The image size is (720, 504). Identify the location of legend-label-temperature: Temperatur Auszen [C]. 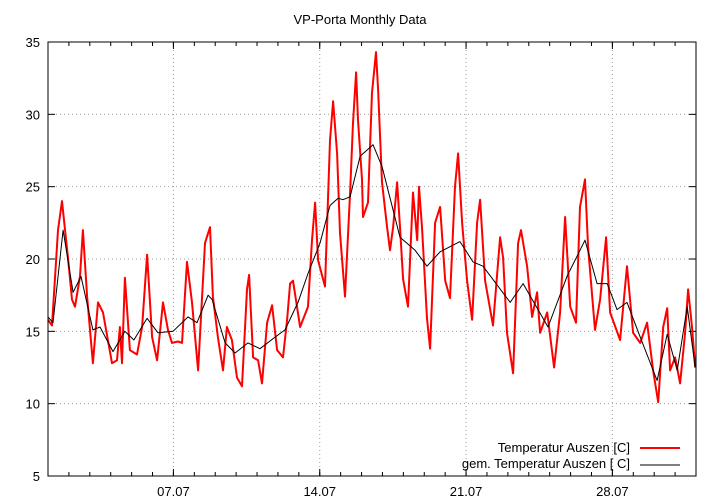
(564, 447).